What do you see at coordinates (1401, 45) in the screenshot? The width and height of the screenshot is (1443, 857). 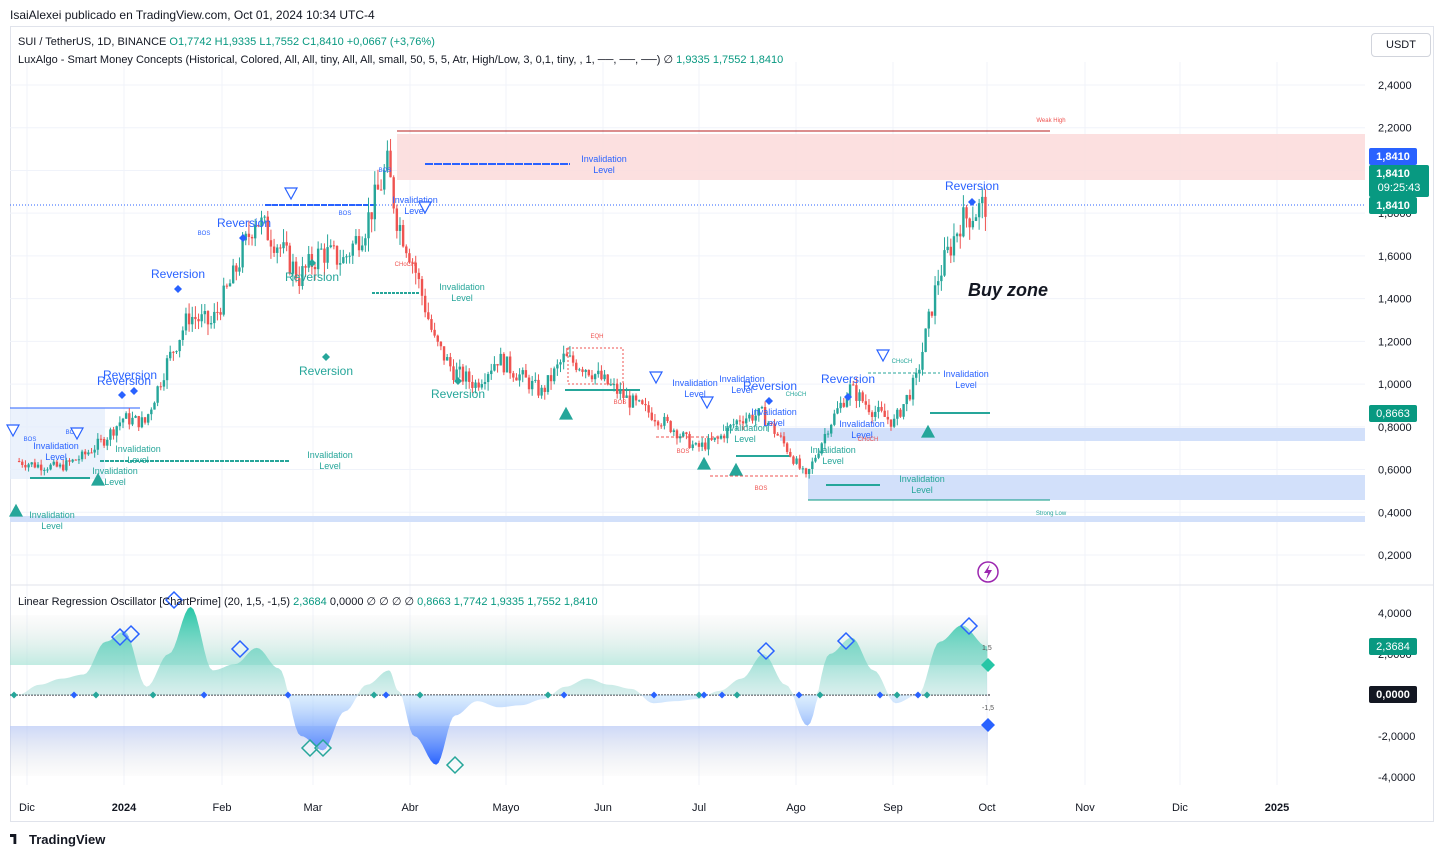 I see `currency-button: USDT` at bounding box center [1401, 45].